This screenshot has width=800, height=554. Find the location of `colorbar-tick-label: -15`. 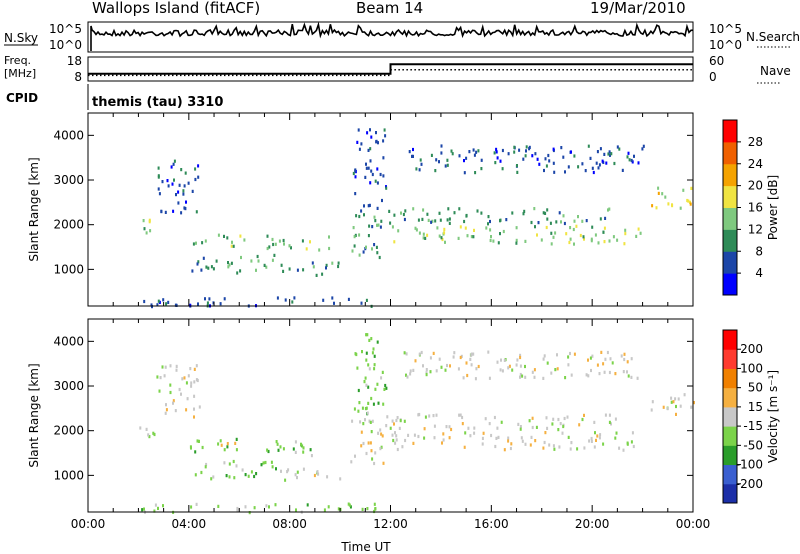

colorbar-tick-label: -15 is located at coordinates (753, 426).